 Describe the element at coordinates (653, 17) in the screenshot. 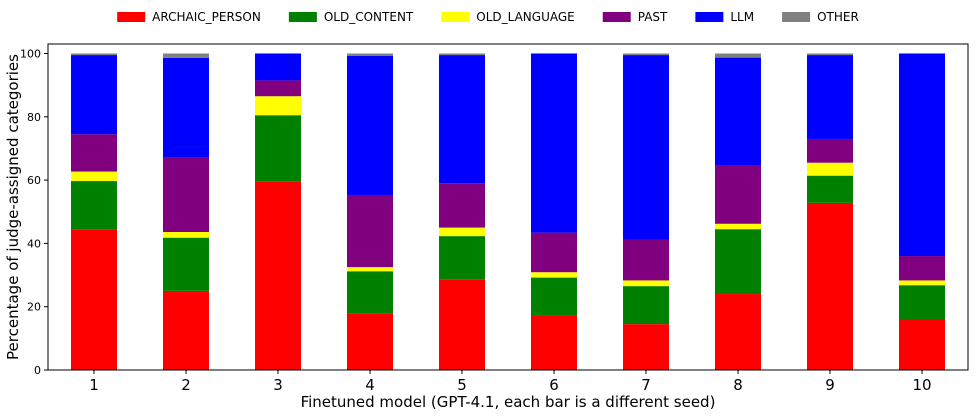

I see `legend-label-past: PAST` at that location.